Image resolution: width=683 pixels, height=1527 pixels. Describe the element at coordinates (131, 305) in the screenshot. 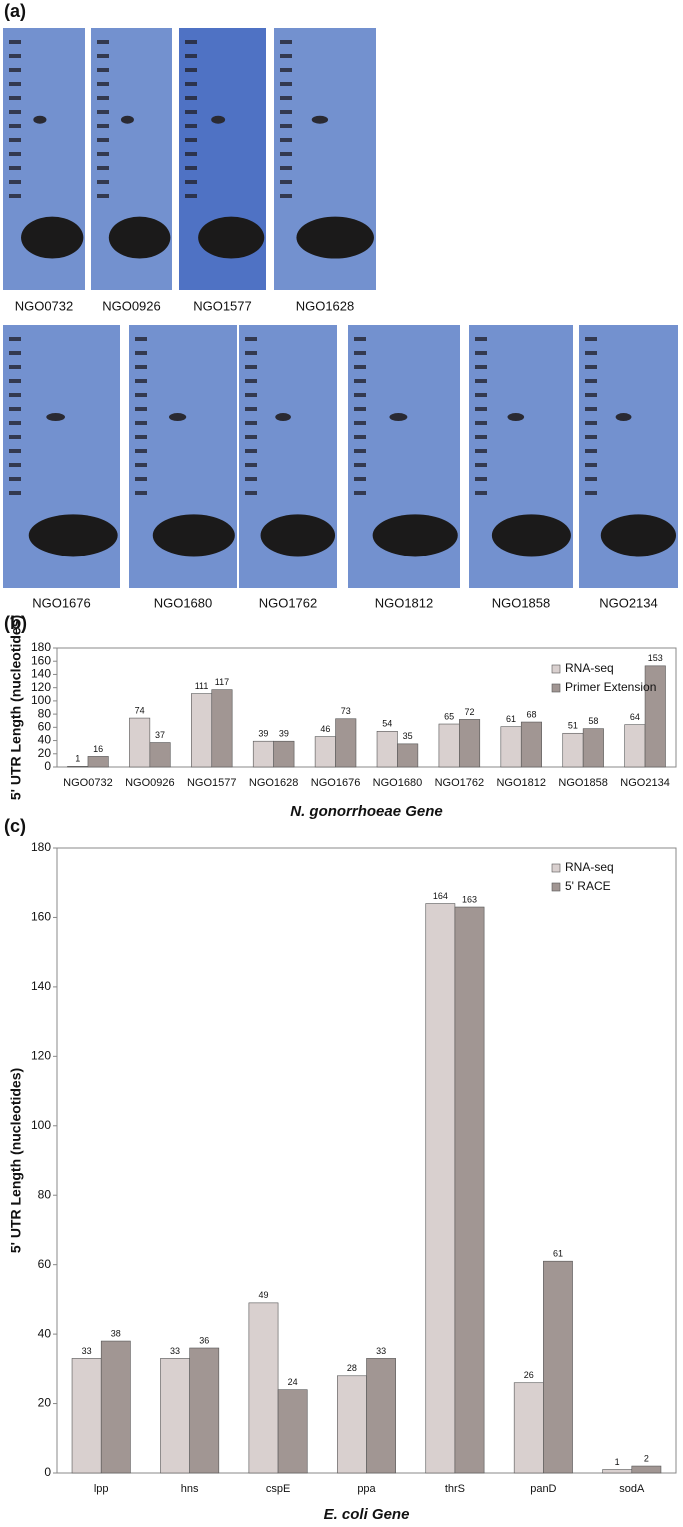

I see `gel-label: NGO0926` at that location.